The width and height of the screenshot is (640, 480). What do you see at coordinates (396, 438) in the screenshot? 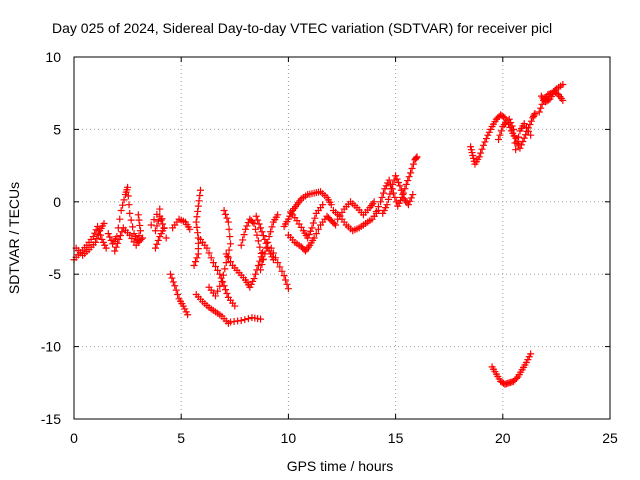
I see `x-tick-label: 15` at bounding box center [396, 438].